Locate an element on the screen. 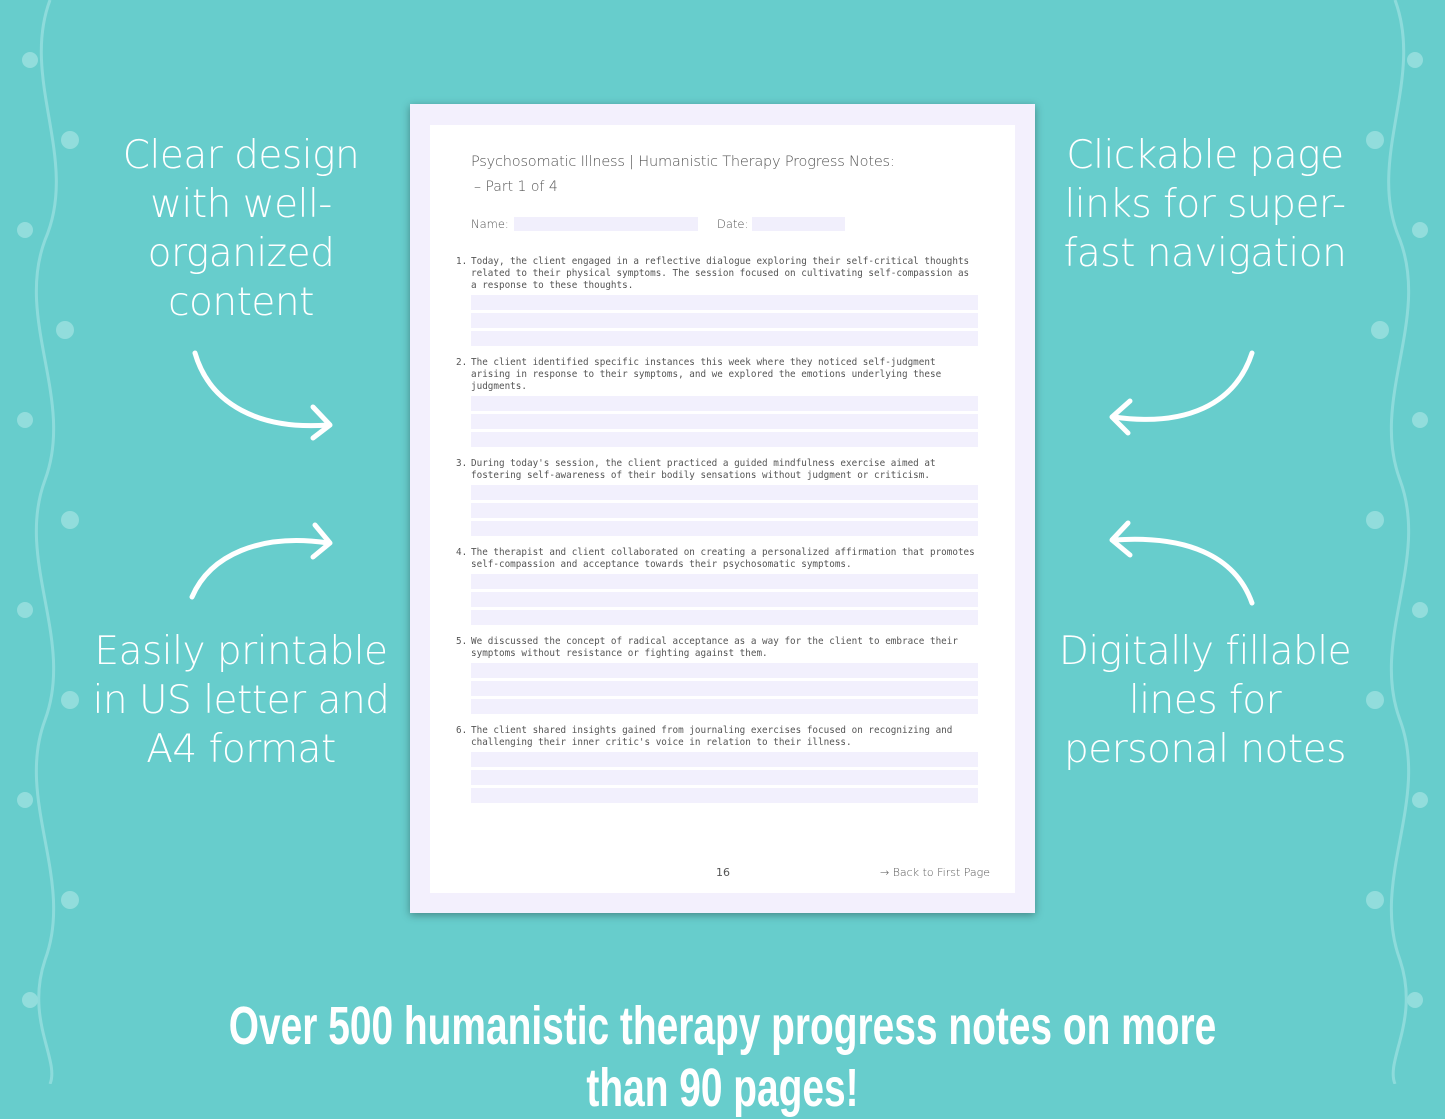  note-number: 5. is located at coordinates (462, 641).